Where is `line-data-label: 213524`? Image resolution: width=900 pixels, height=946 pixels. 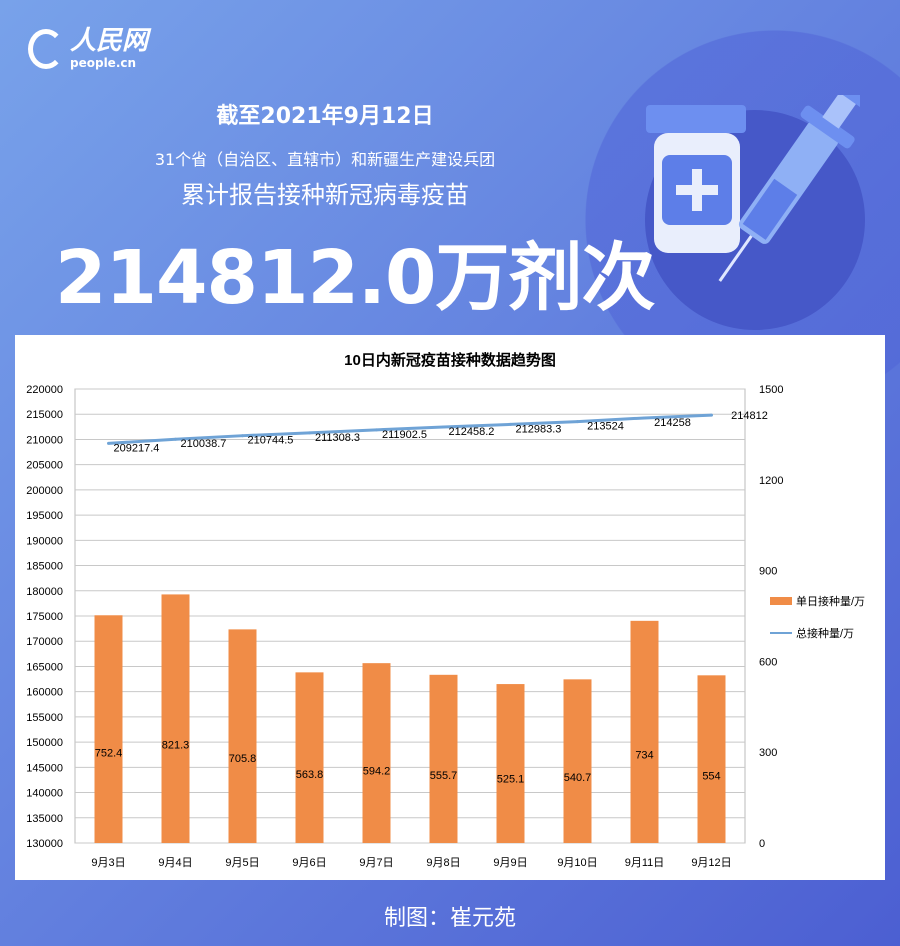
line-data-label: 213524 is located at coordinates (605, 427).